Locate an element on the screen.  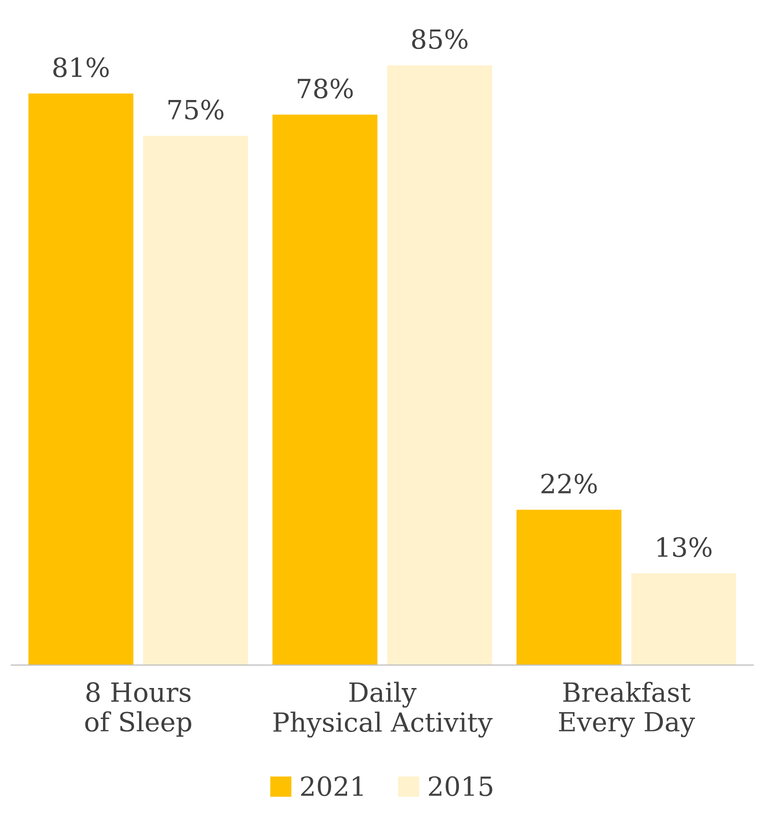
legend-label: 2015 is located at coordinates (460, 786).